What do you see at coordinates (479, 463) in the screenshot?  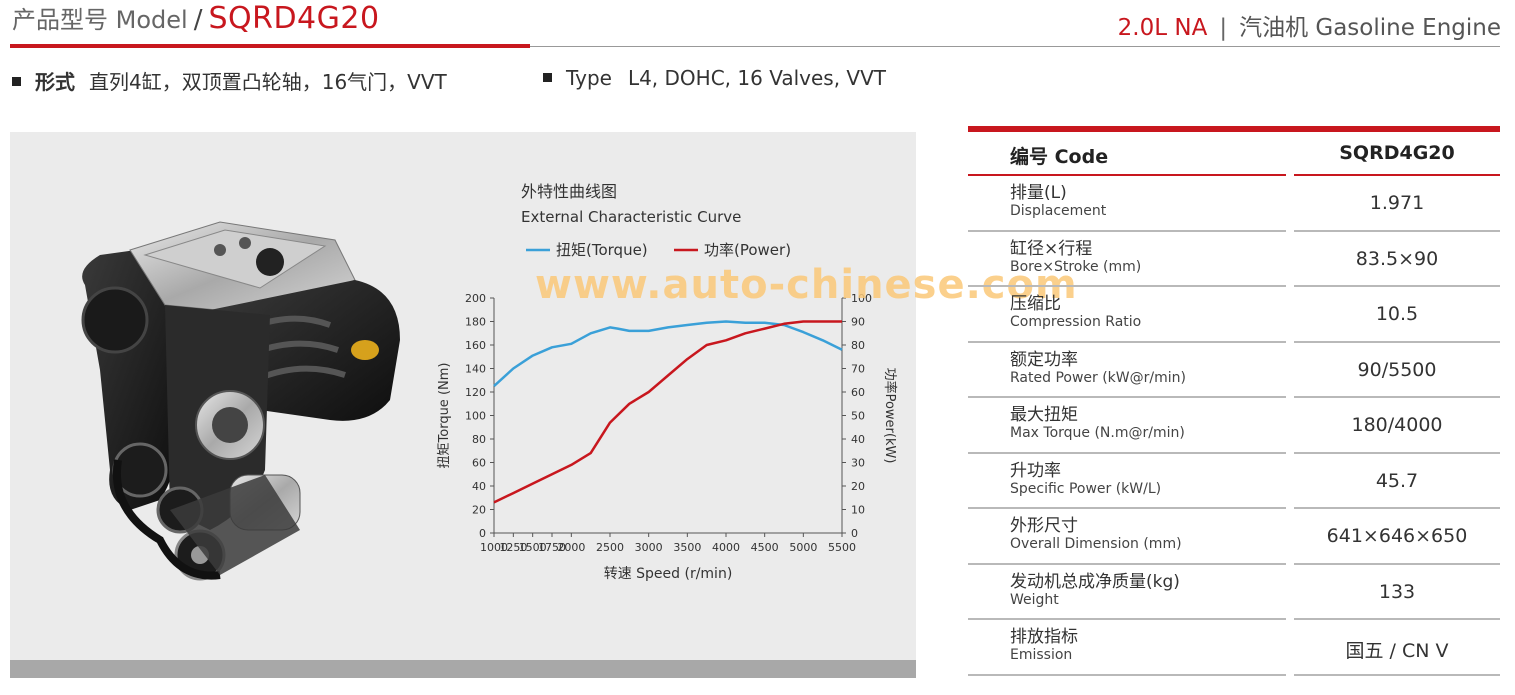 I see `y-left-tick-label: 60` at bounding box center [479, 463].